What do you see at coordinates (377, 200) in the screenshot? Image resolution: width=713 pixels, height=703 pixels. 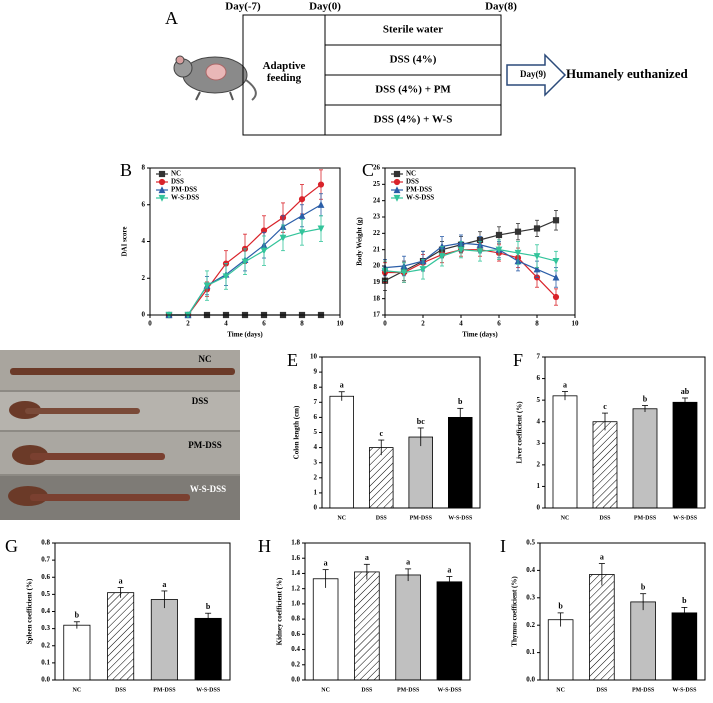 I see `y-tick-label: 24` at bounding box center [377, 200].